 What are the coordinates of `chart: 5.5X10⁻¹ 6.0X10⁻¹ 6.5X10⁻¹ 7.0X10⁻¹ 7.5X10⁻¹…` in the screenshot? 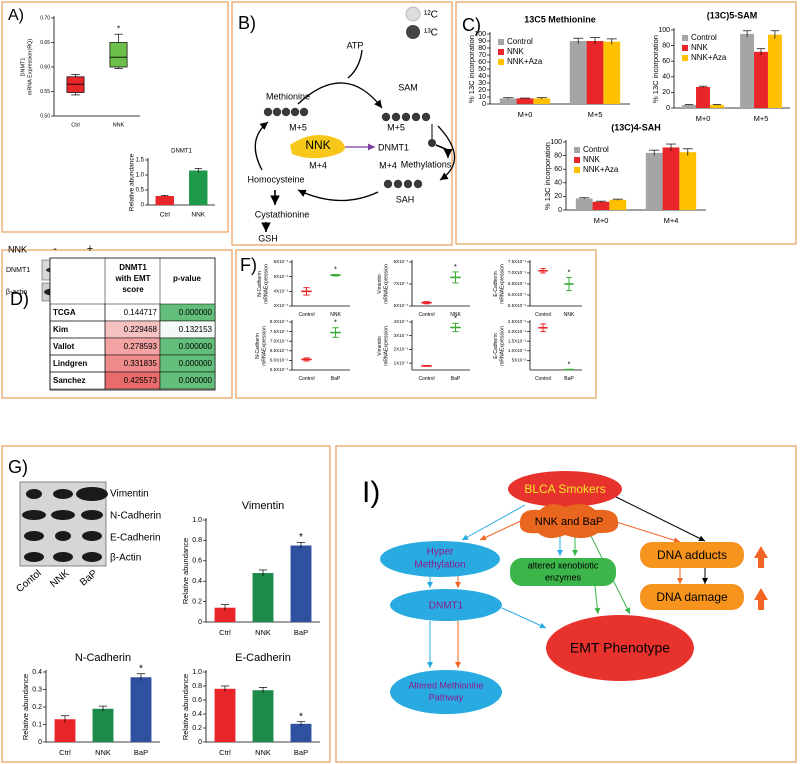 It's located at (537, 288).